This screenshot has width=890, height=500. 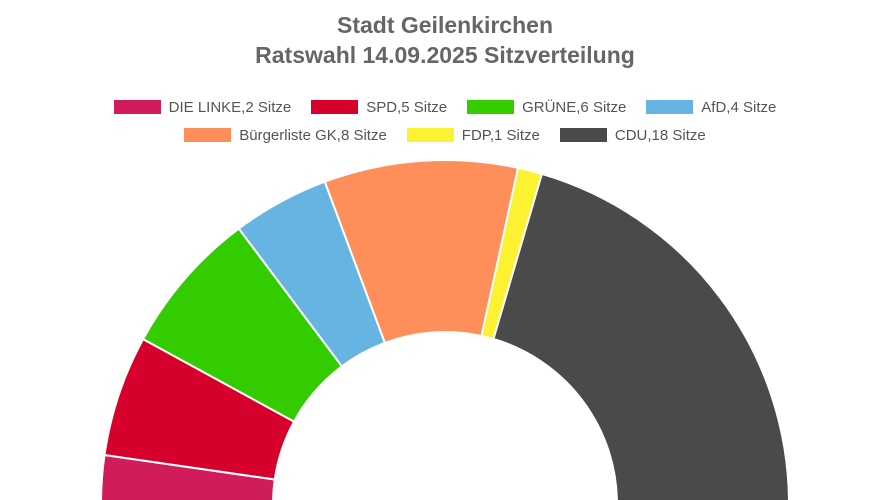 I want to click on legend-item: AfD,4 Sitze, so click(x=711, y=107).